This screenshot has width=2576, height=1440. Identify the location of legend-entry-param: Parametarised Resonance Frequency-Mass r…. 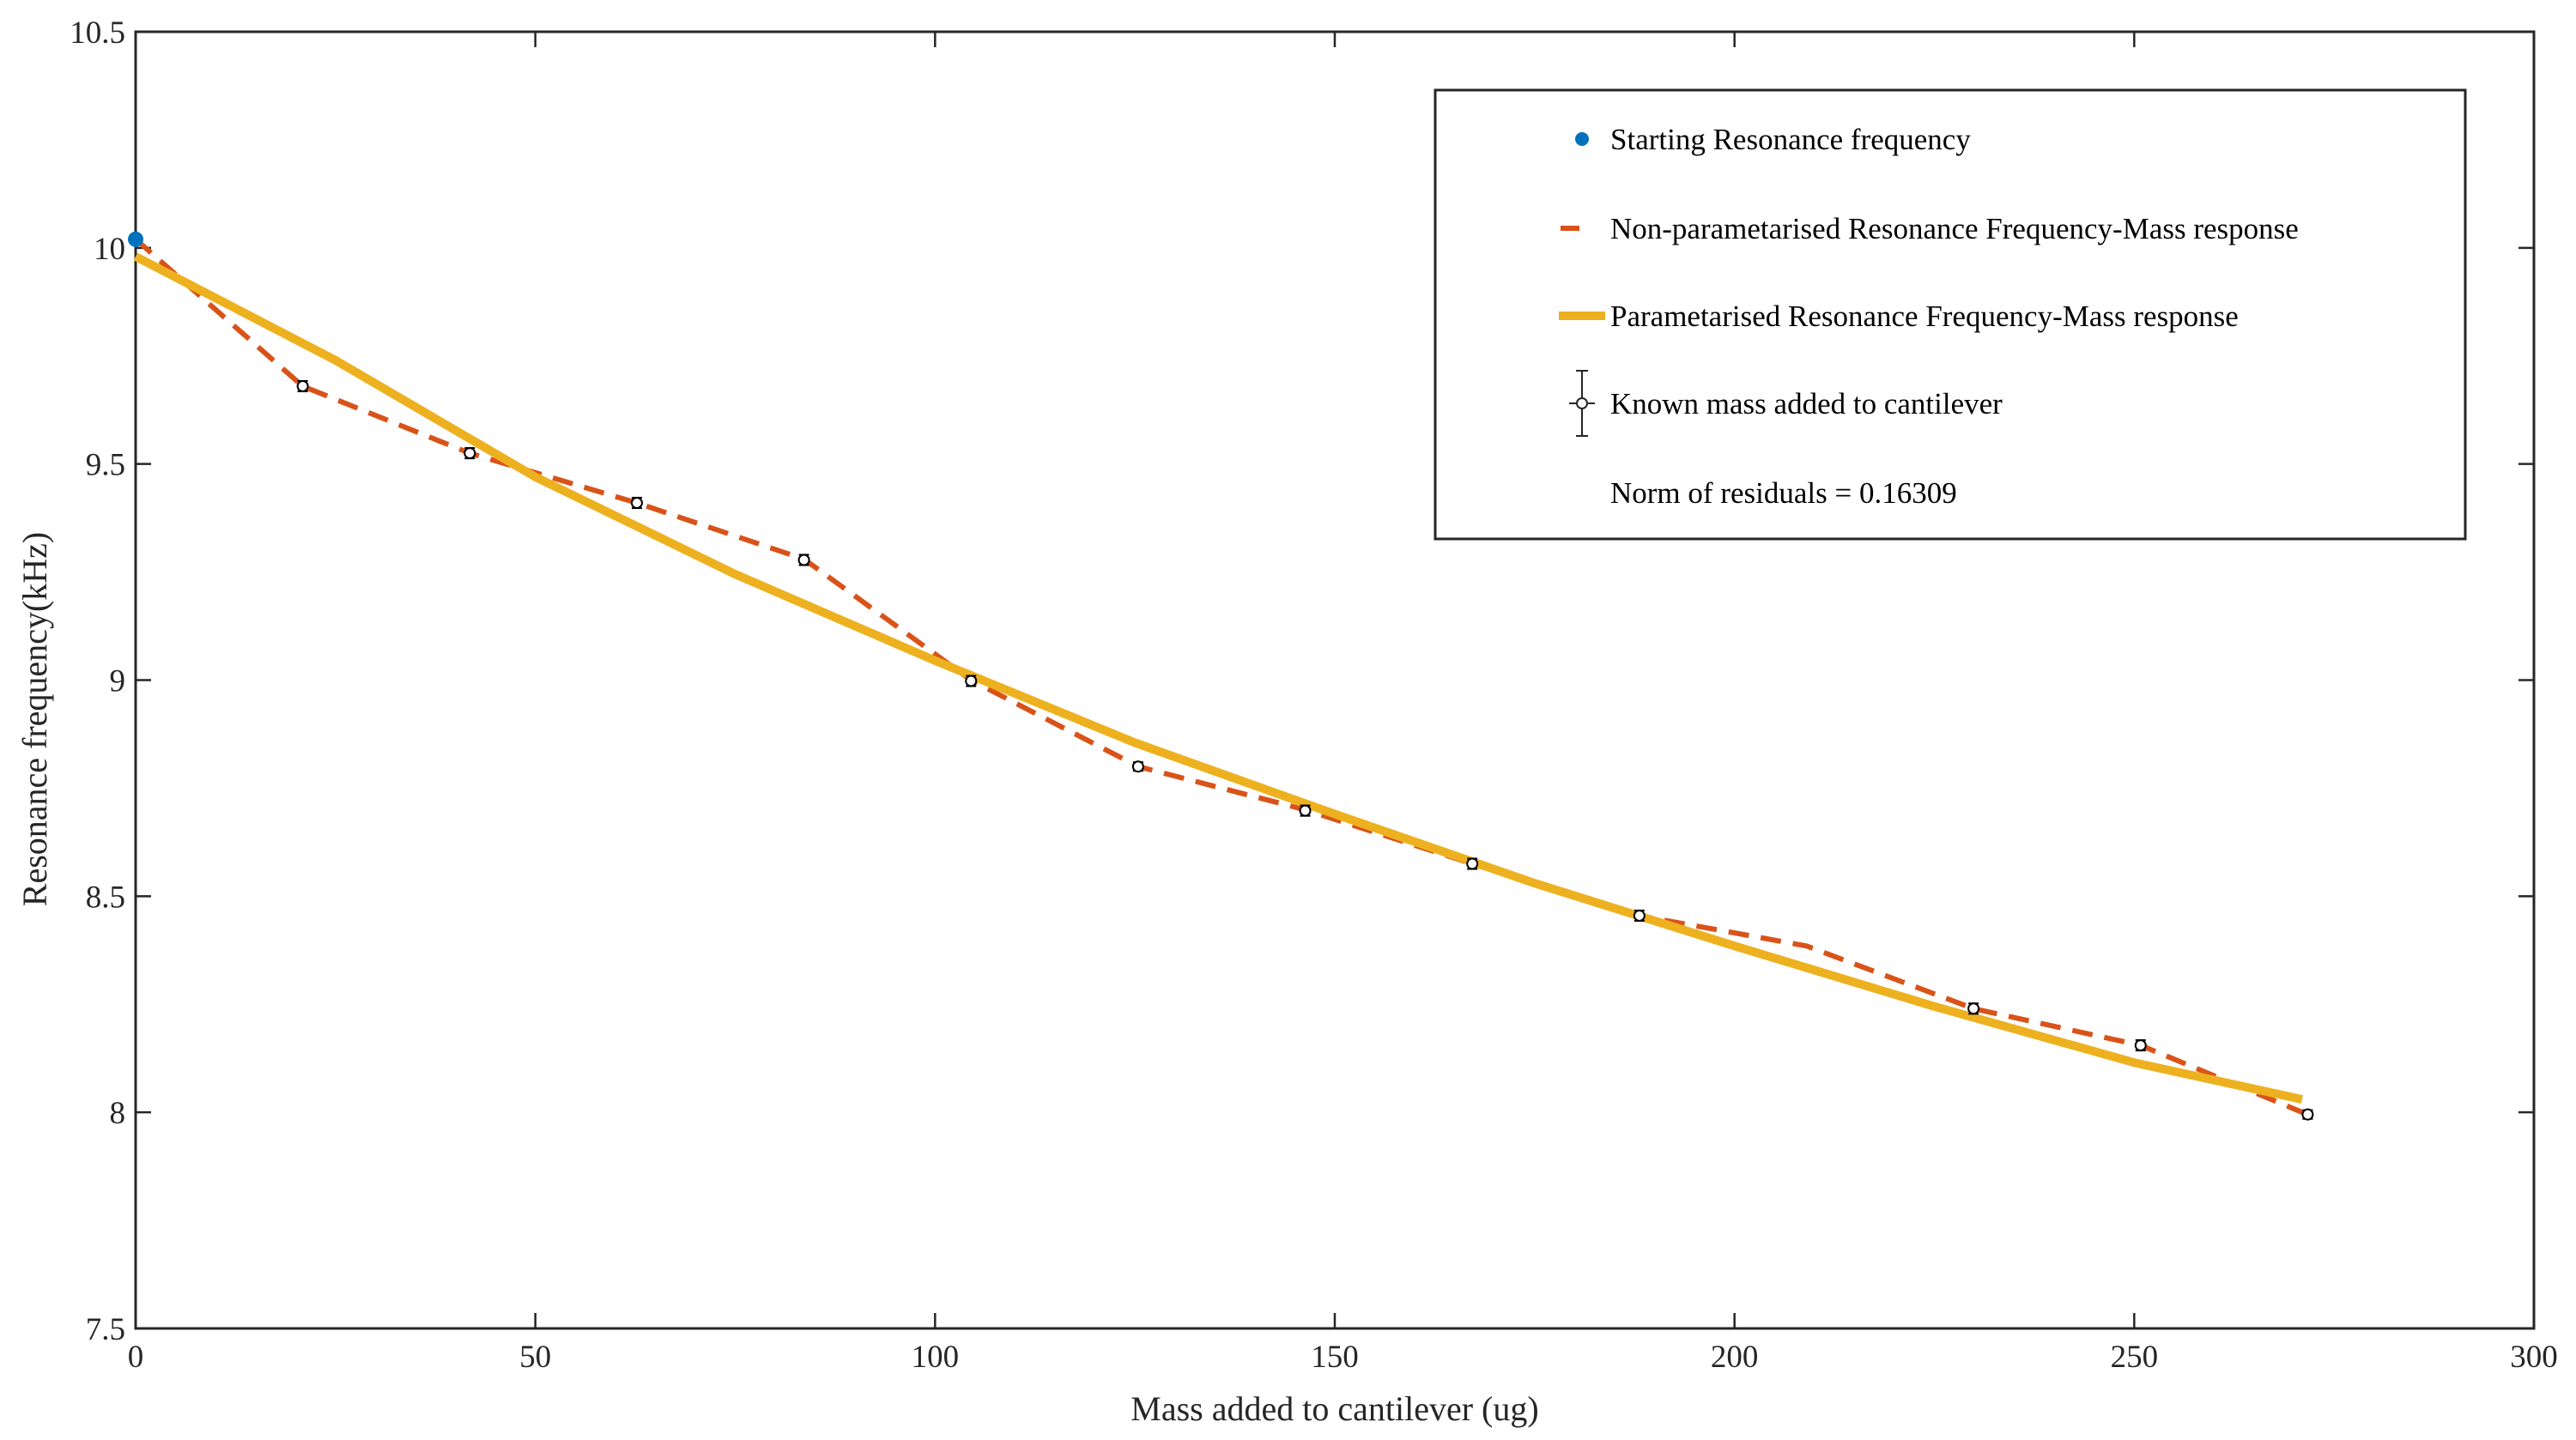
(1924, 316).